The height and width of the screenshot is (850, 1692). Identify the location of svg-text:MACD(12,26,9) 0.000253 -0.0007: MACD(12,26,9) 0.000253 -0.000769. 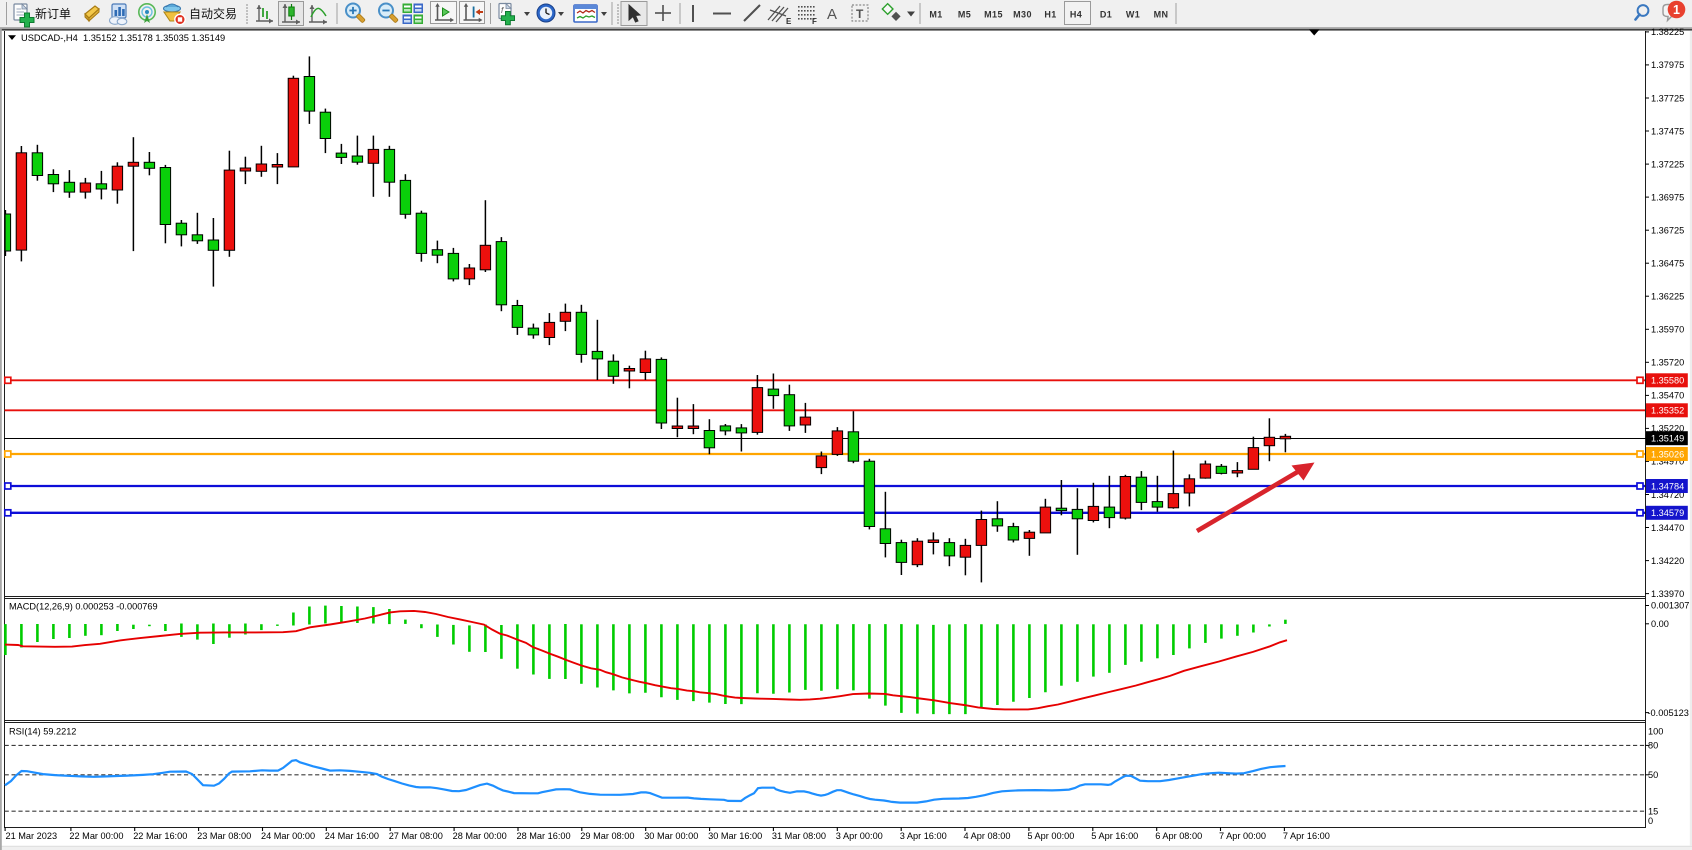
(83, 607).